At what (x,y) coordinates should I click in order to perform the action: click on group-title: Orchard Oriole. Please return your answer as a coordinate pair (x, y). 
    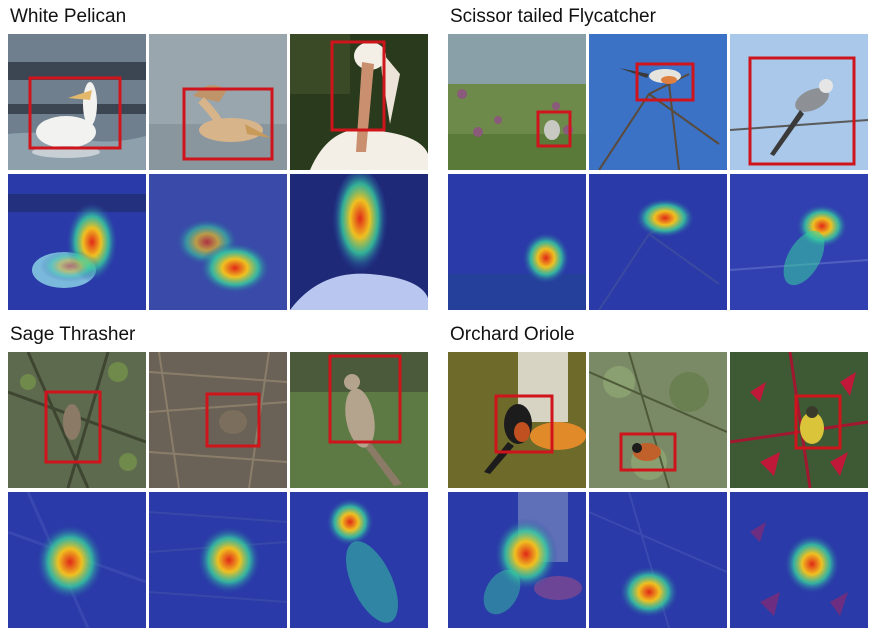
    Looking at the image, I should click on (512, 334).